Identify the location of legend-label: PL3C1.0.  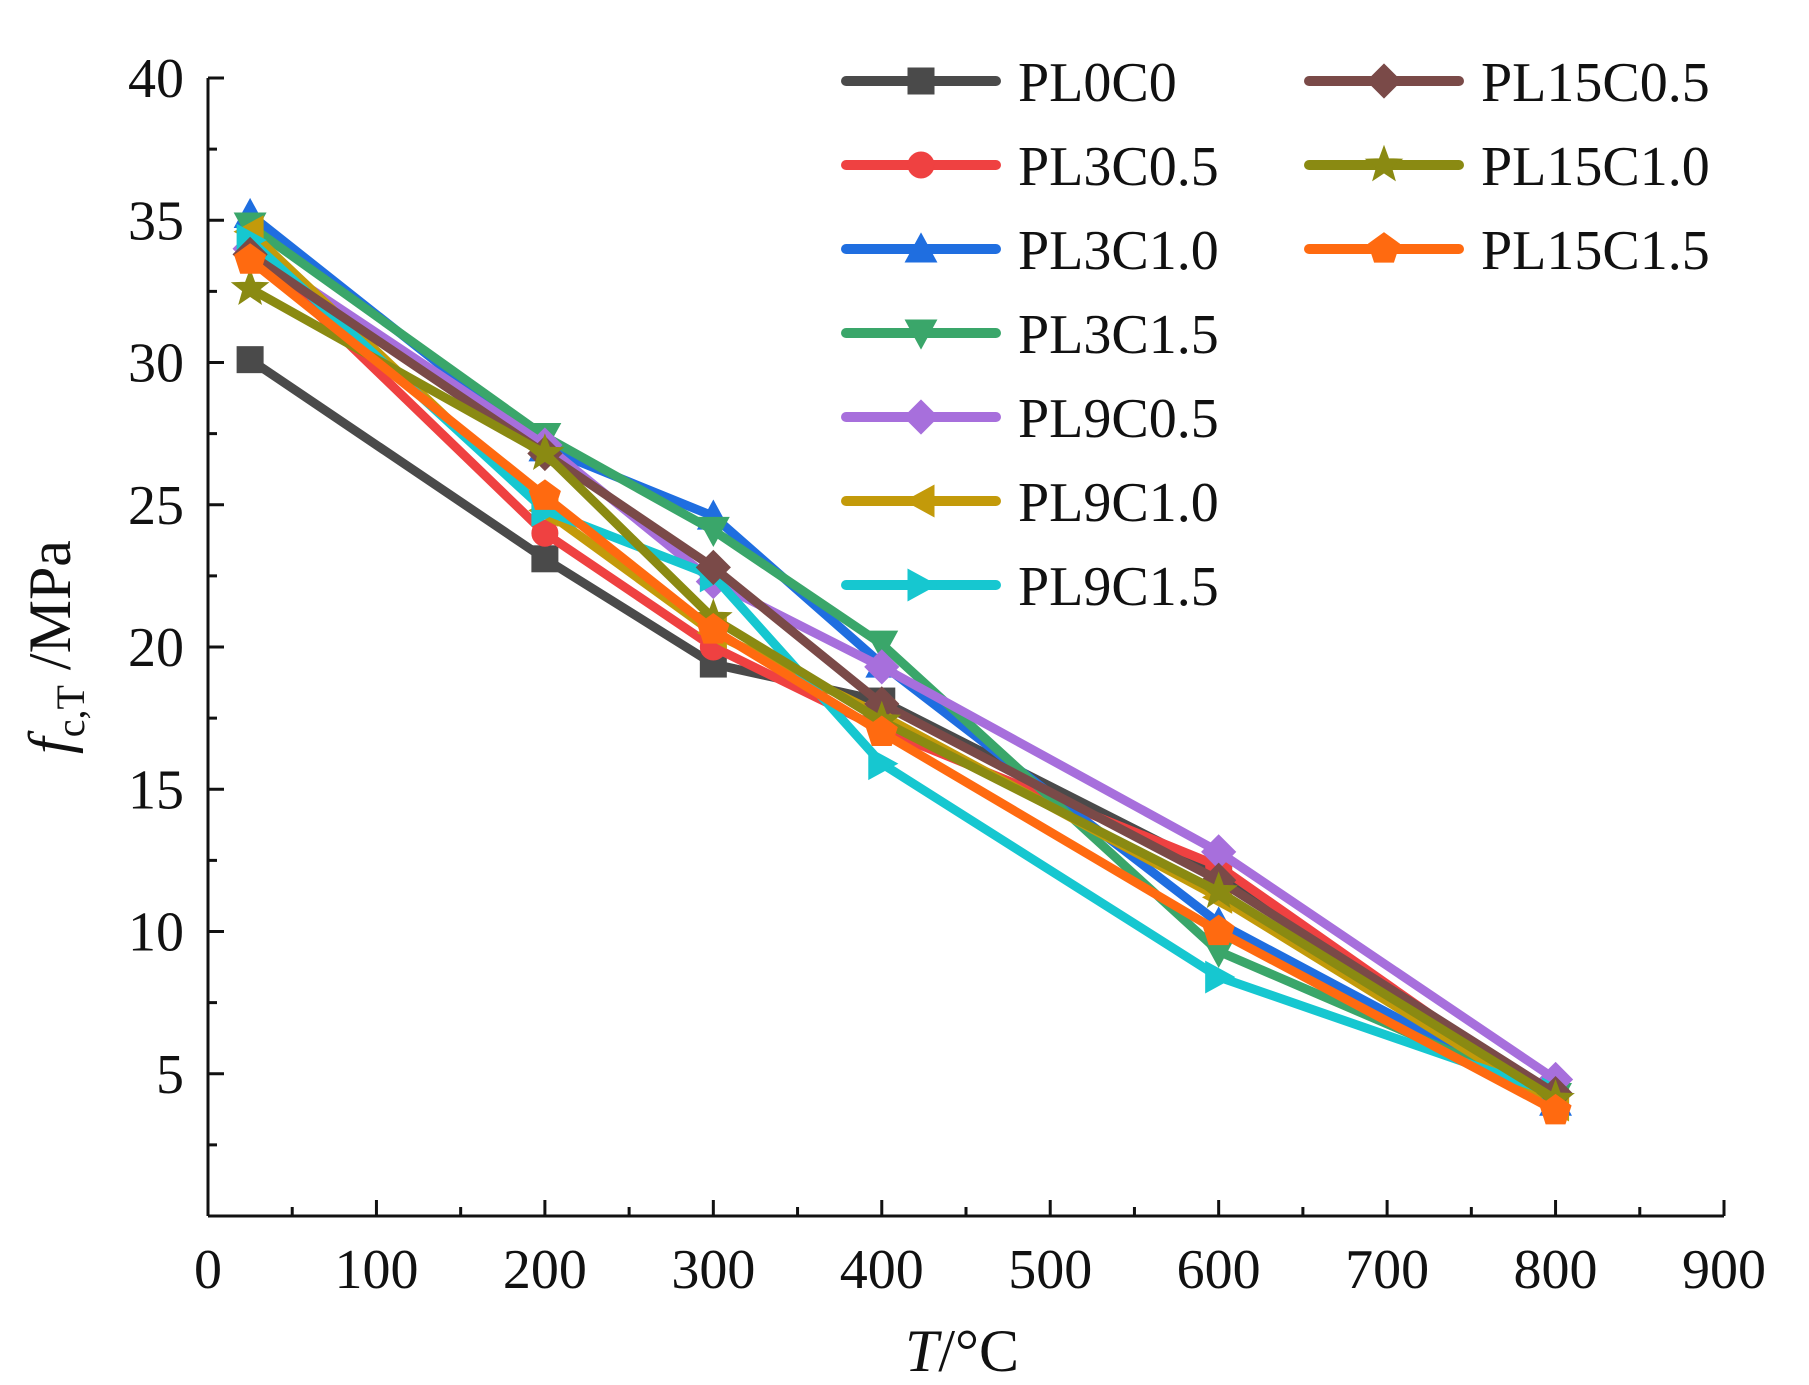
(1118, 251).